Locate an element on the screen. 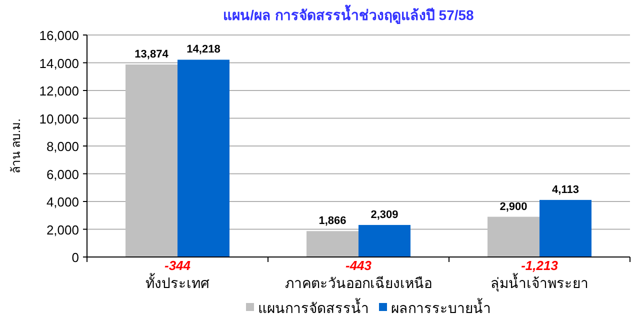 The width and height of the screenshot is (636, 325). legend-label: ผลการระบายน้ำ is located at coordinates (441, 307).